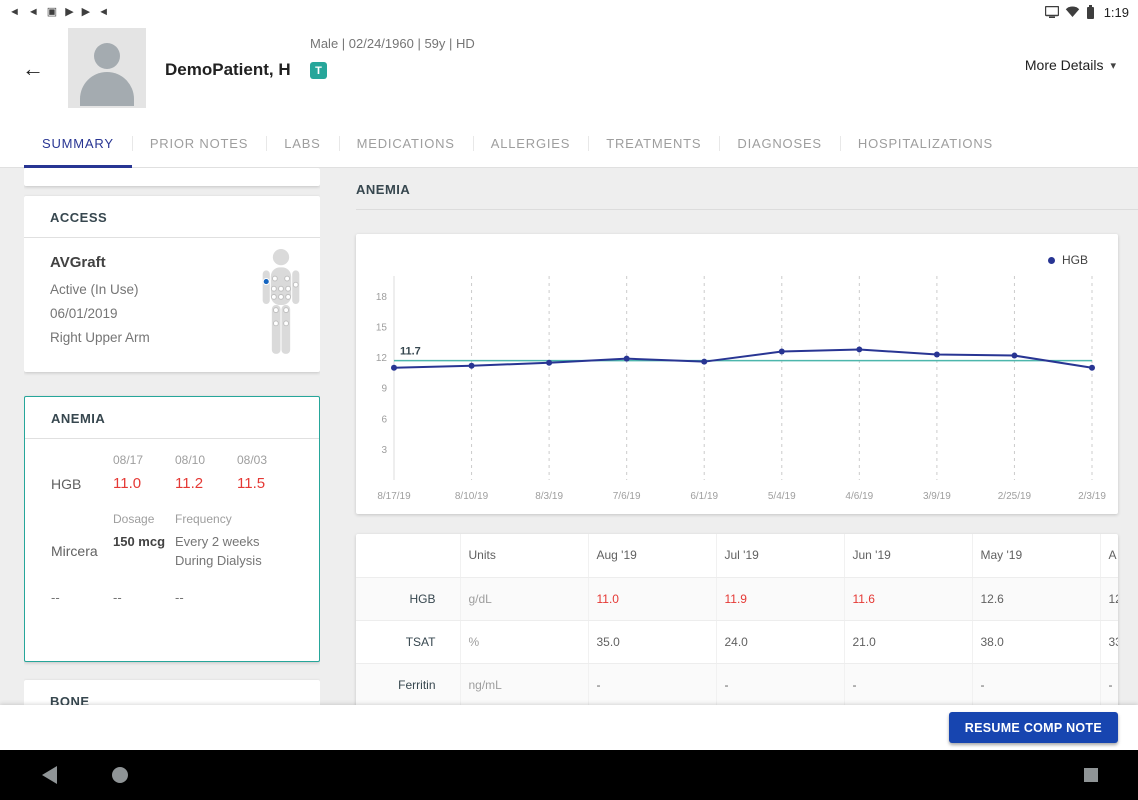  I want to click on resume-comp-note-button: RESUME COMP NOTE, so click(1033, 727).